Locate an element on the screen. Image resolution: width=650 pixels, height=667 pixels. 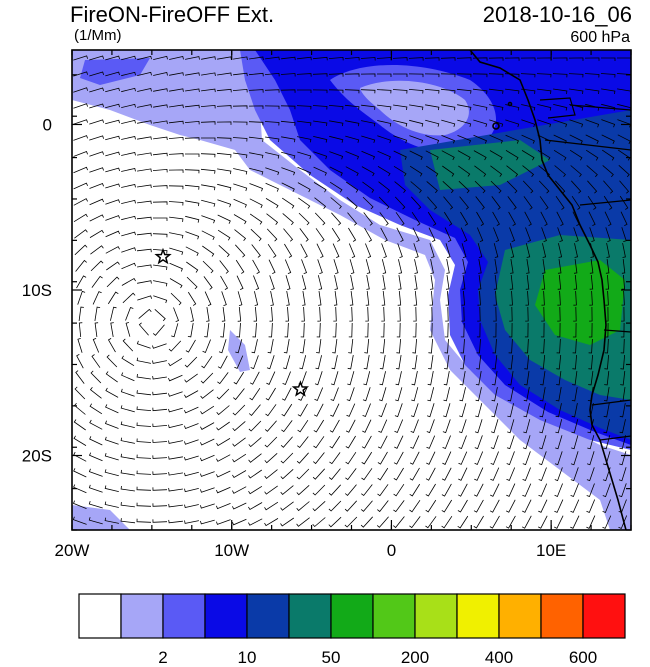
colorbar-label: 600 is located at coordinates (583, 657).